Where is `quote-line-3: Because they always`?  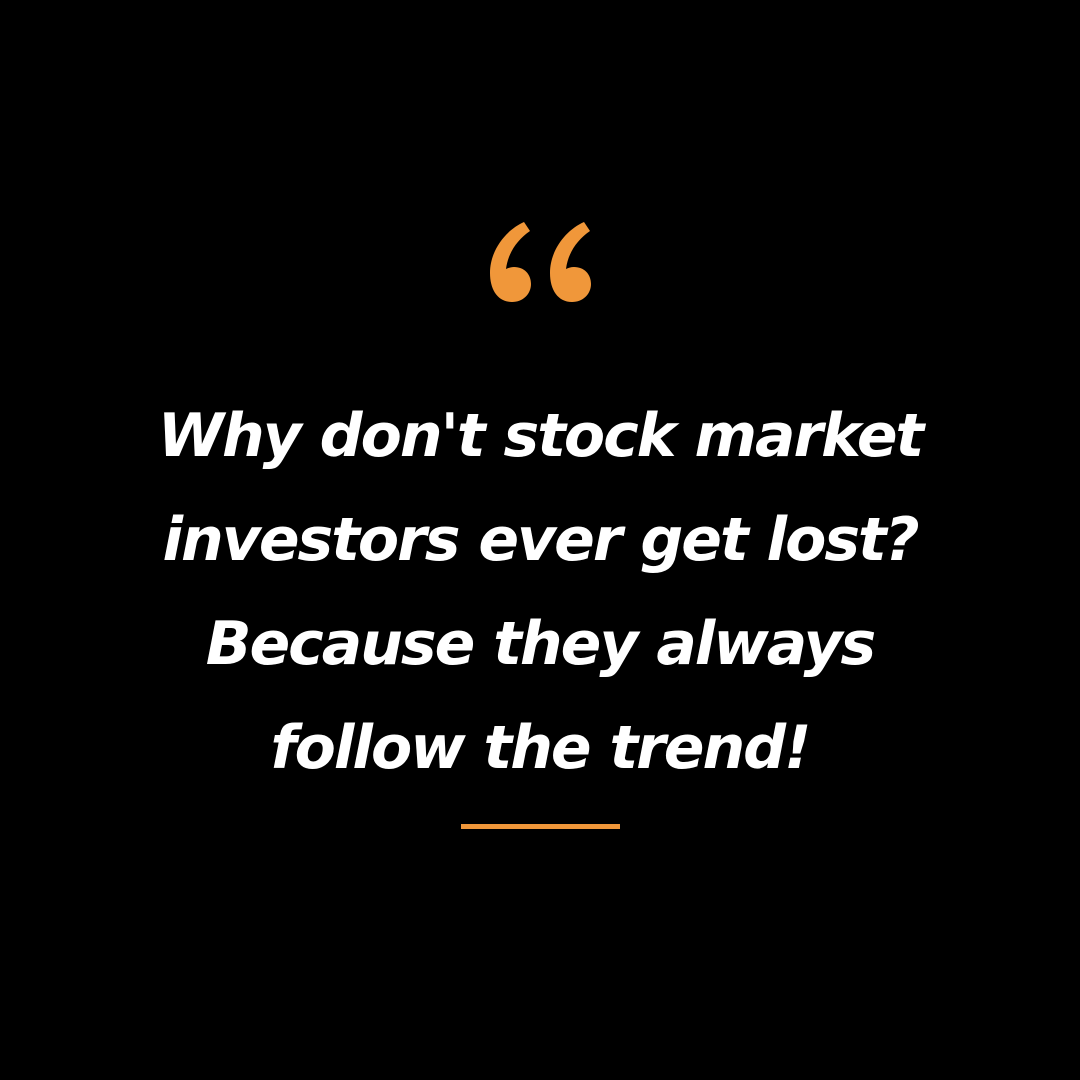 quote-line-3: Because they always is located at coordinates (541, 644).